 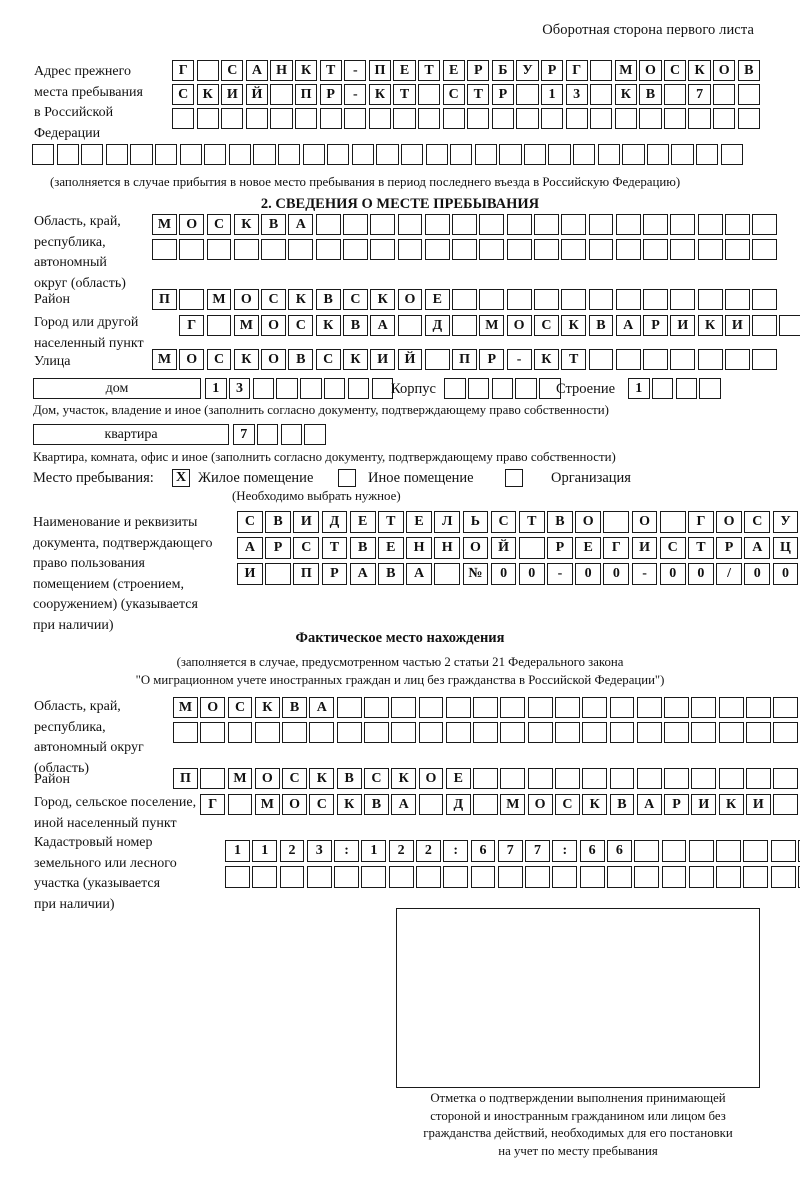 What do you see at coordinates (785, 548) in the screenshot?
I see `char-cell: Ц` at bounding box center [785, 548].